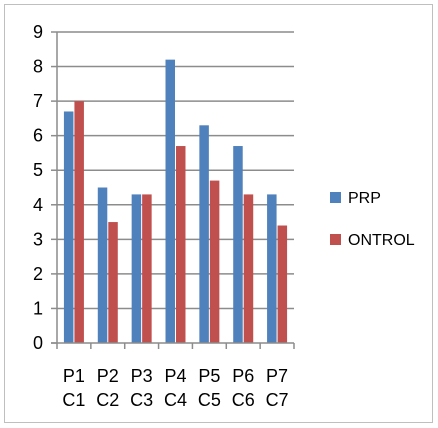 The height and width of the screenshot is (428, 438). What do you see at coordinates (364, 198) in the screenshot?
I see `legend-label-prp: PRP` at bounding box center [364, 198].